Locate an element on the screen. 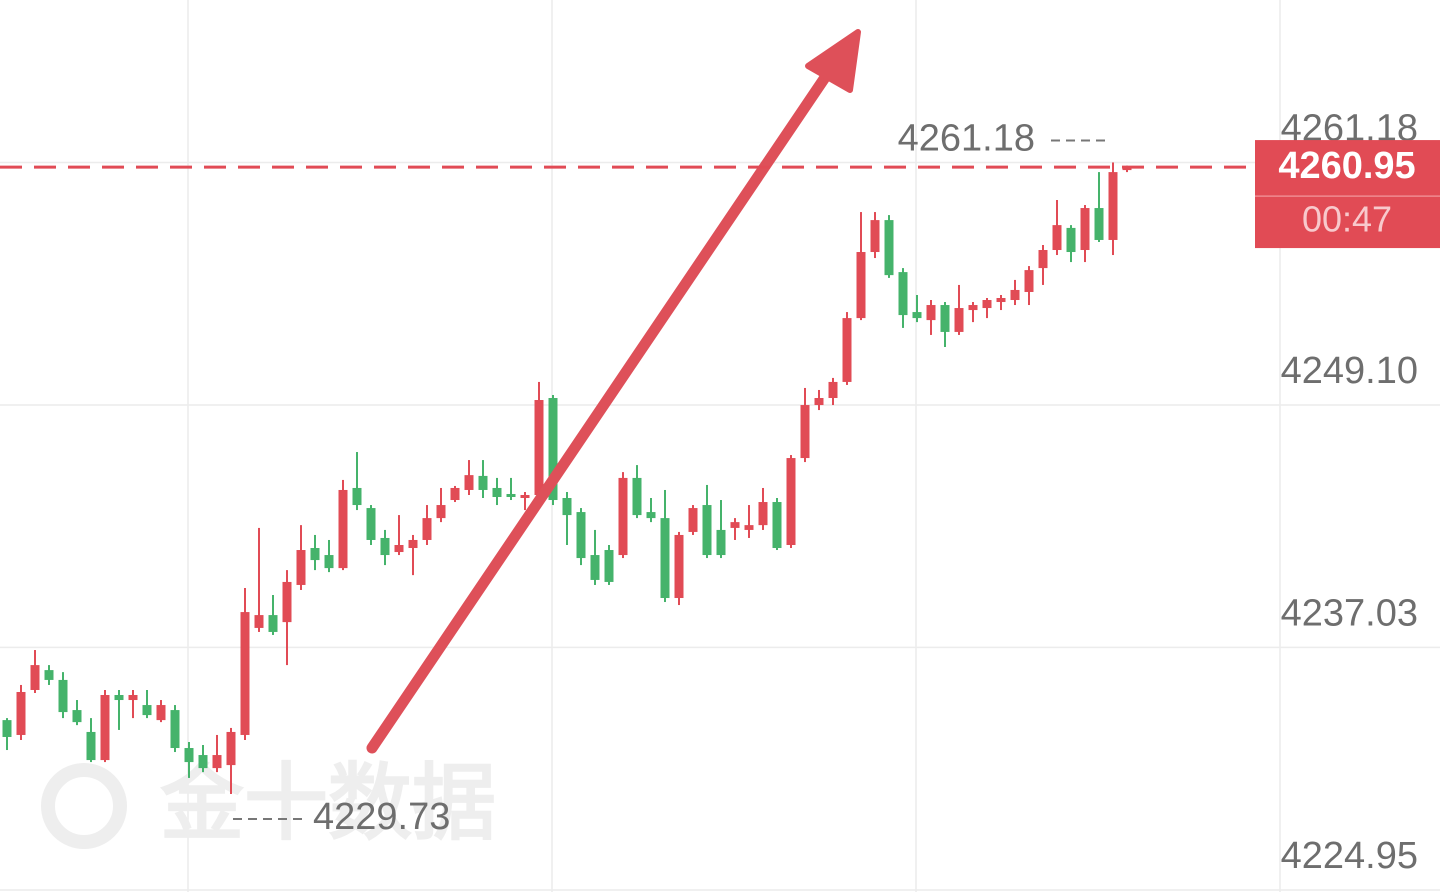 The height and width of the screenshot is (892, 1440). y-tick-label: 4249.10 is located at coordinates (1349, 371).